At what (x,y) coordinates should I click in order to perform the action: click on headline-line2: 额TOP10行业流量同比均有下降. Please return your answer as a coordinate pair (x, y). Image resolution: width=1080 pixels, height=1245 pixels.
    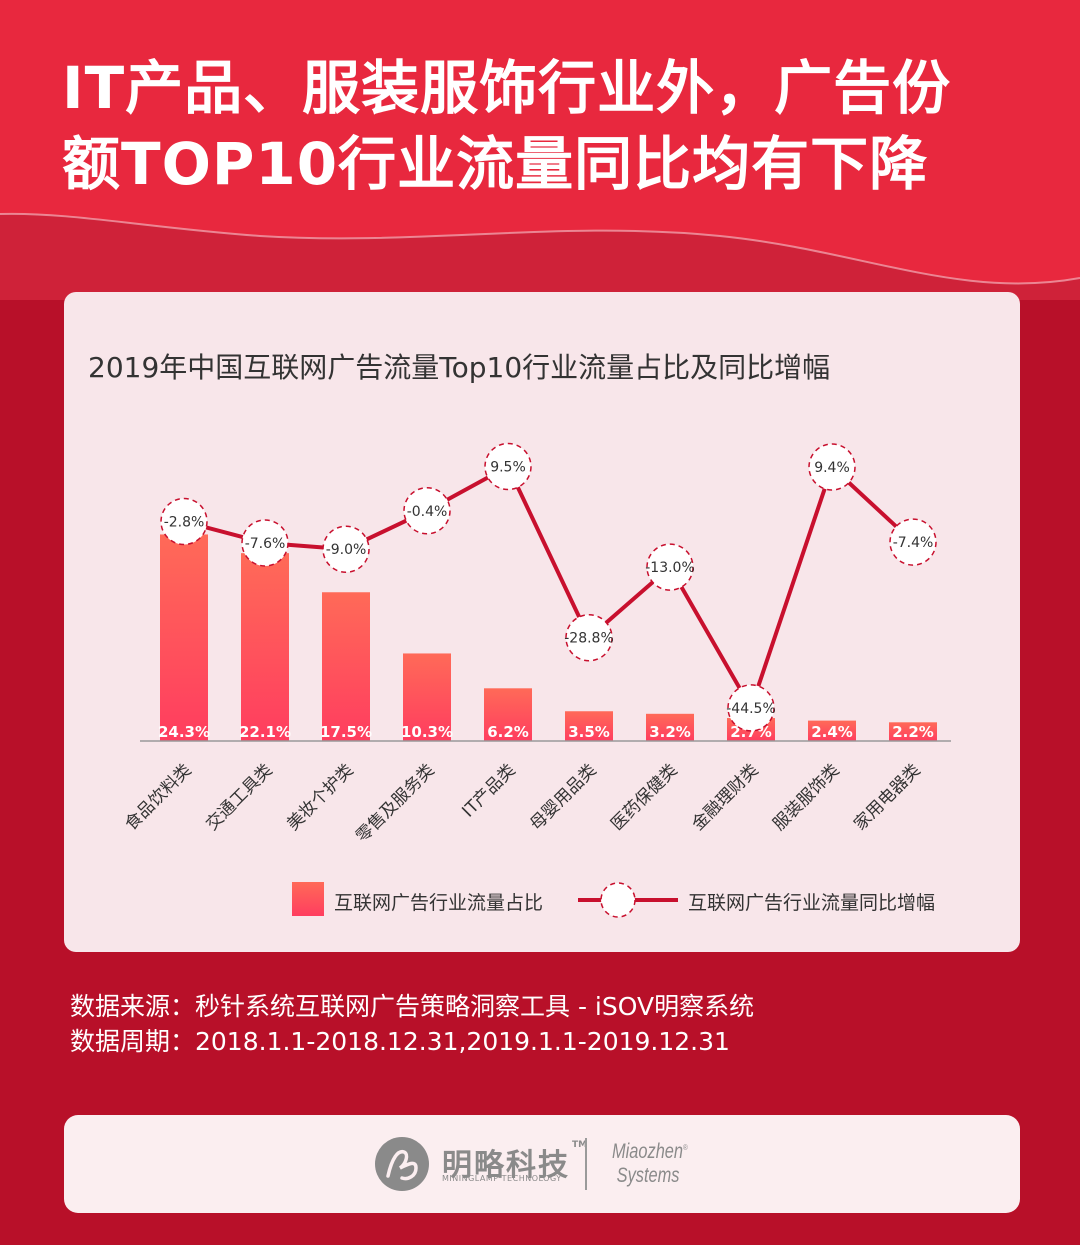
    Looking at the image, I should click on (495, 164).